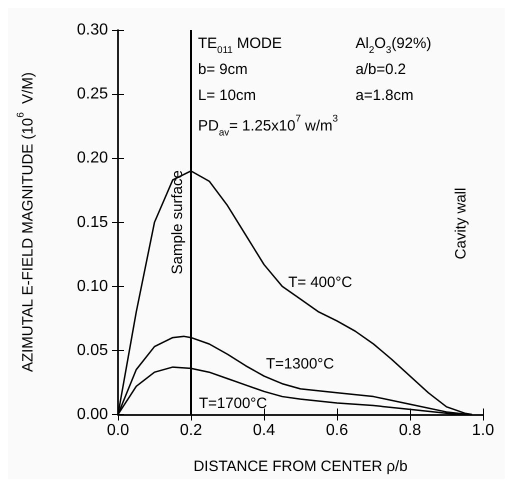  Describe the element at coordinates (92, 414) in the screenshot. I see `text: 0.00` at that location.